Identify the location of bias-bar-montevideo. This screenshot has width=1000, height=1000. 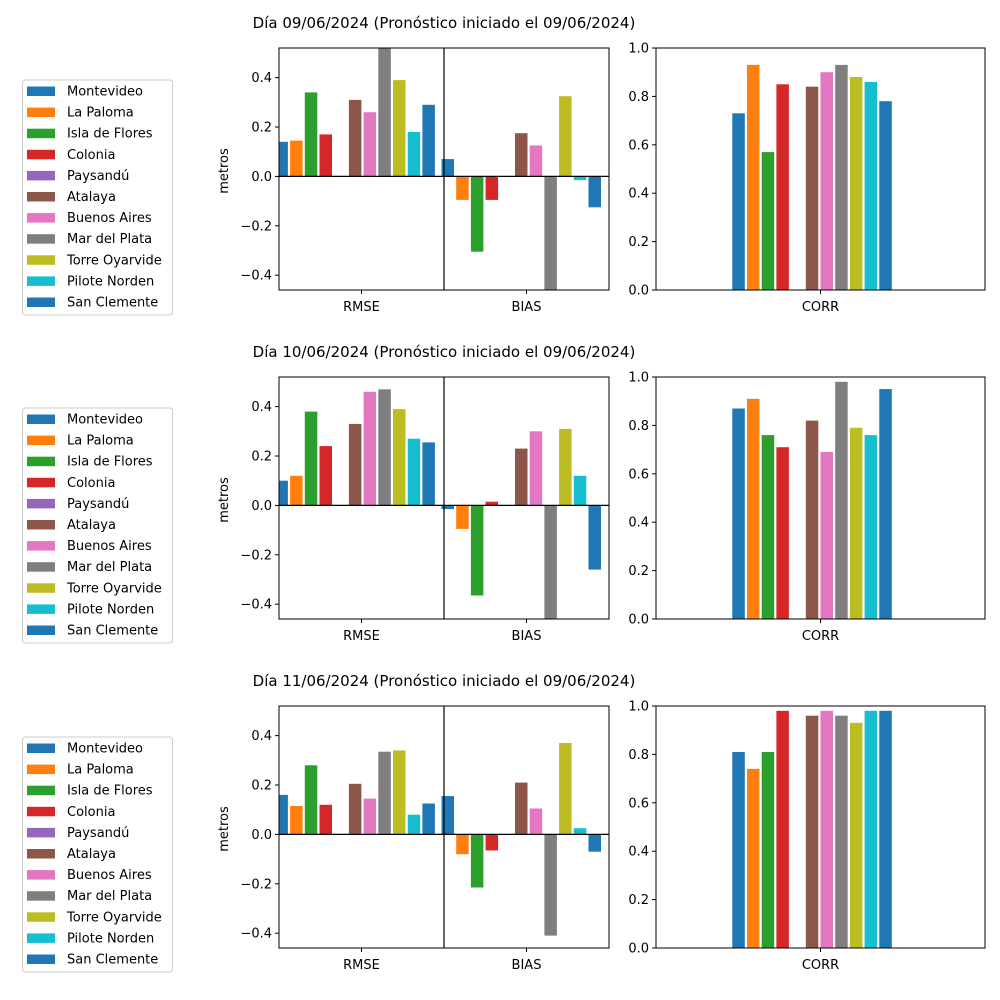
(447, 507).